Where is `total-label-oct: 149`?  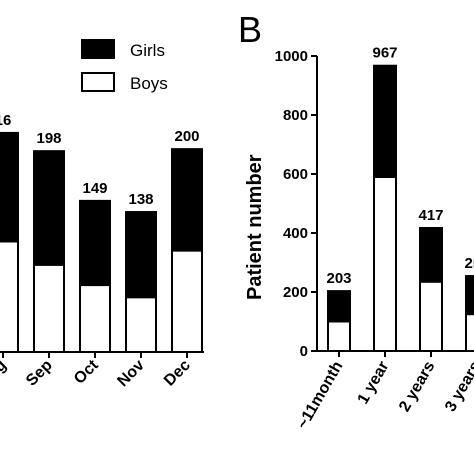
total-label-oct: 149 is located at coordinates (94, 188).